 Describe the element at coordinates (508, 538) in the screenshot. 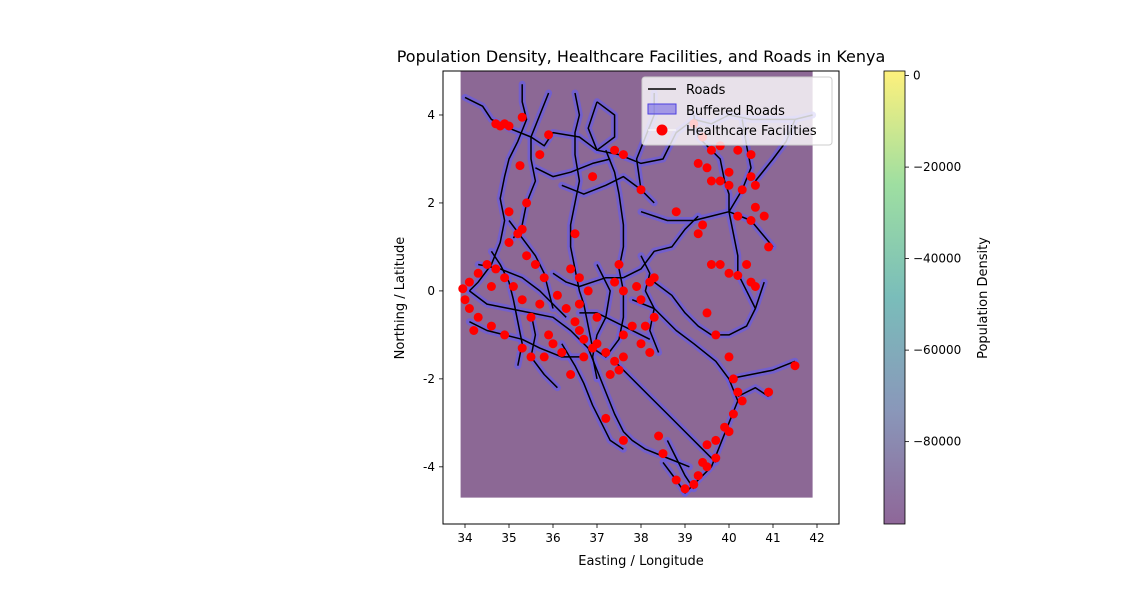

I see `x-tick-label: 35` at that location.